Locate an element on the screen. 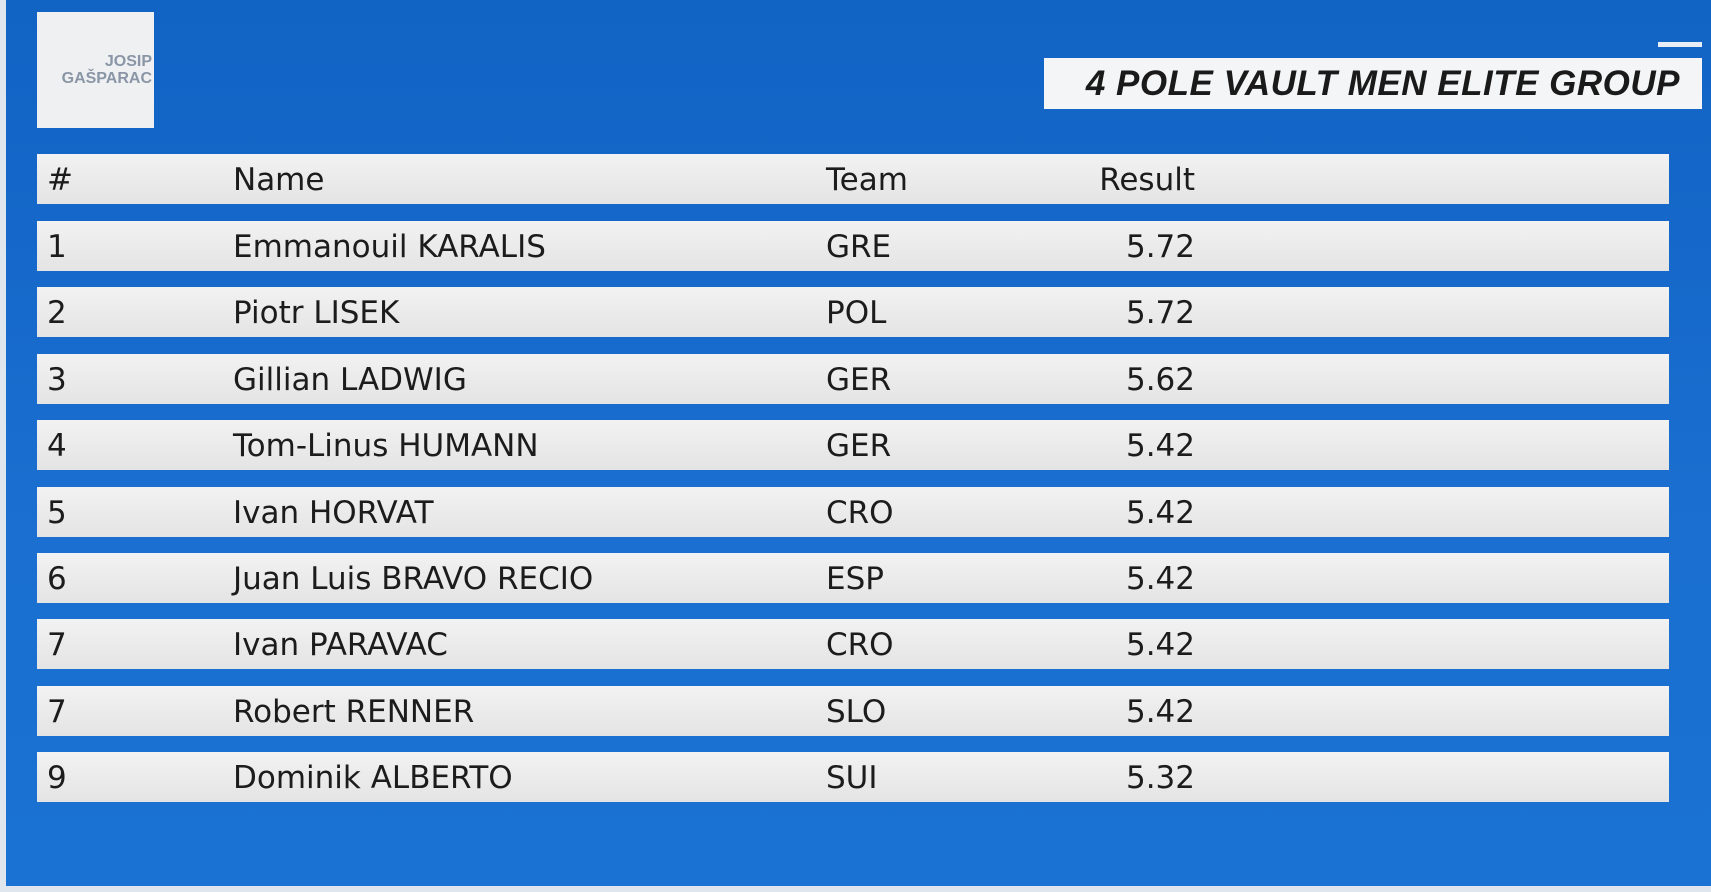 The width and height of the screenshot is (1711, 892). table-row: 7 Robert RENNER SLO 5.42 is located at coordinates (853, 710).